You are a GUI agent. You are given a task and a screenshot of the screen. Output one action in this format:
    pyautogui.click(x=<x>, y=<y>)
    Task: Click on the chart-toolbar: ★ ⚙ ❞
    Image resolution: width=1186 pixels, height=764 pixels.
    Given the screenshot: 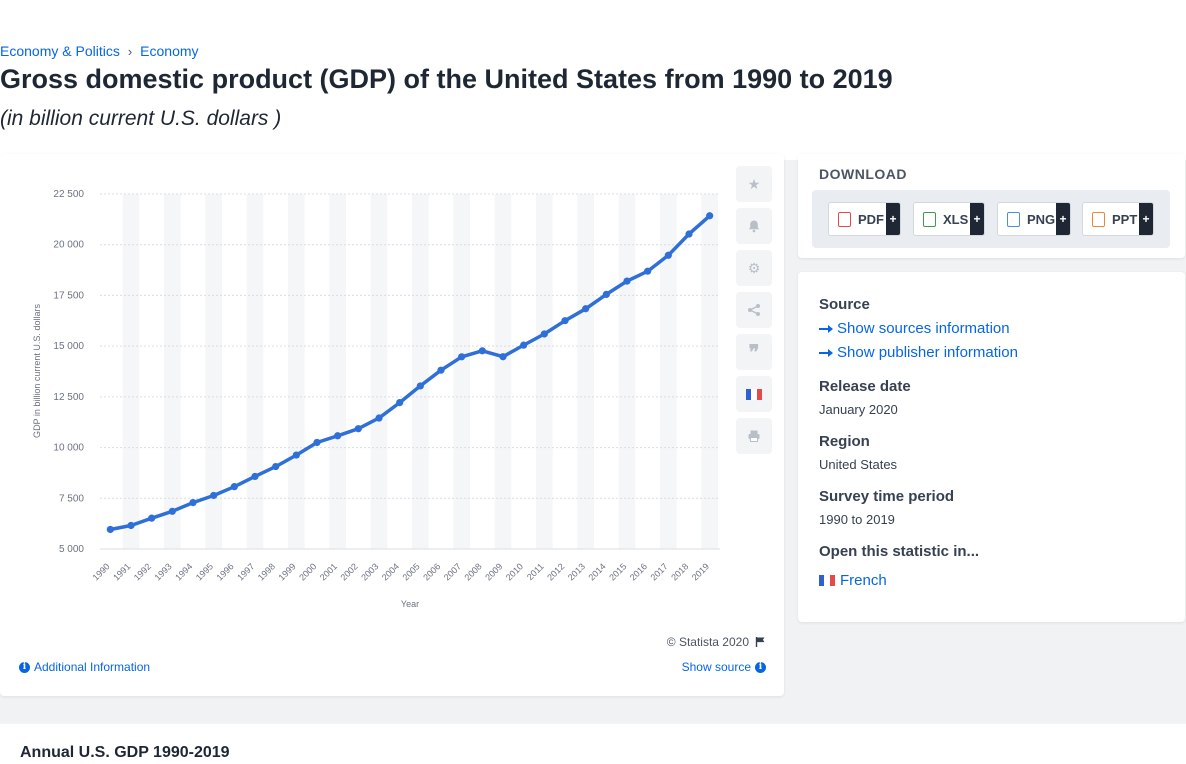 What is the action you would take?
    pyautogui.click(x=754, y=310)
    